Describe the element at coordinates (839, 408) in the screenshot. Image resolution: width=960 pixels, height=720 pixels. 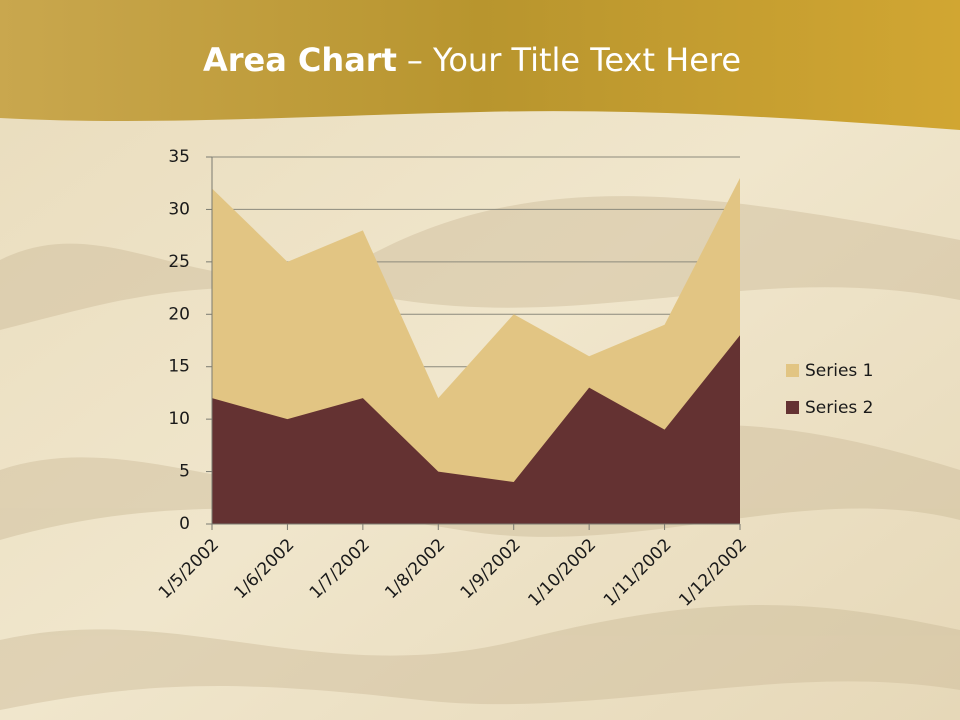
I see `legend-label: Series 2` at that location.